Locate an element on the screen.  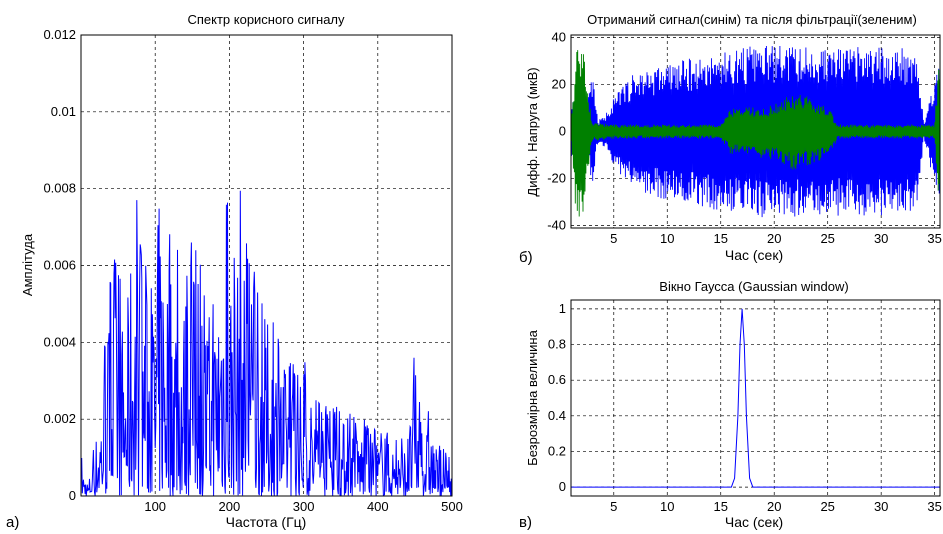
panel-a-ytick-label: 0.002 is located at coordinates (59, 418).